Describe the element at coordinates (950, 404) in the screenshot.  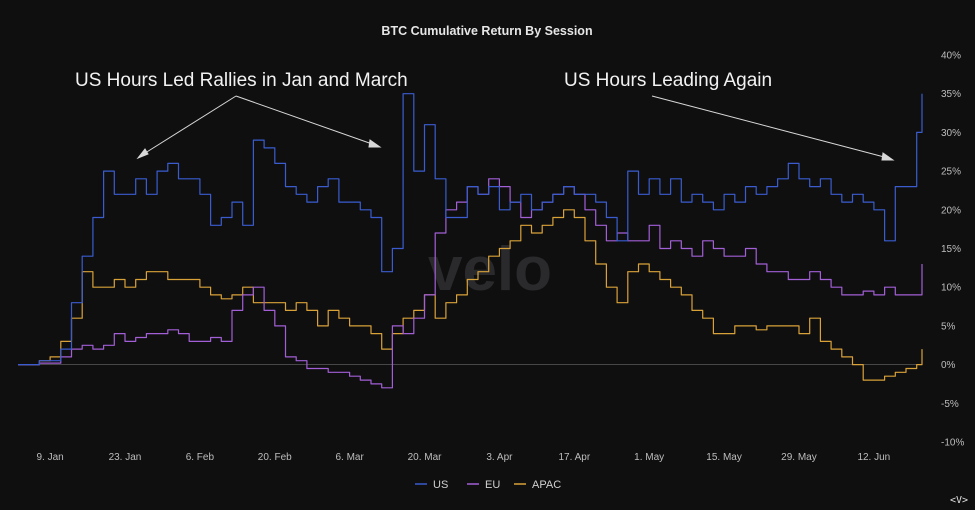
I see `y-tick-label: -5%` at that location.